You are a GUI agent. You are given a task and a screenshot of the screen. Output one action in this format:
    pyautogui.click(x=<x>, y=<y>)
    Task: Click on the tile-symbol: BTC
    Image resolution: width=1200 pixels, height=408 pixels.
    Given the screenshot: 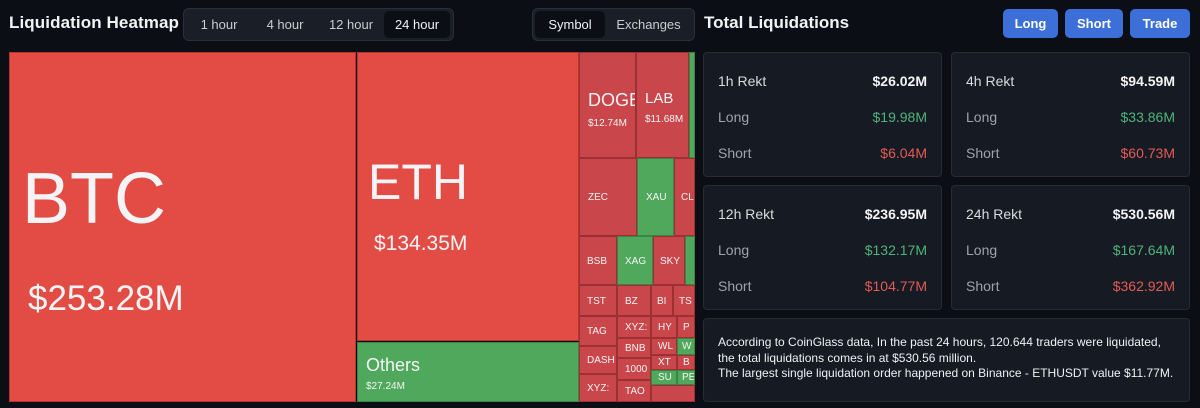 What is the action you would take?
    pyautogui.click(x=94, y=199)
    